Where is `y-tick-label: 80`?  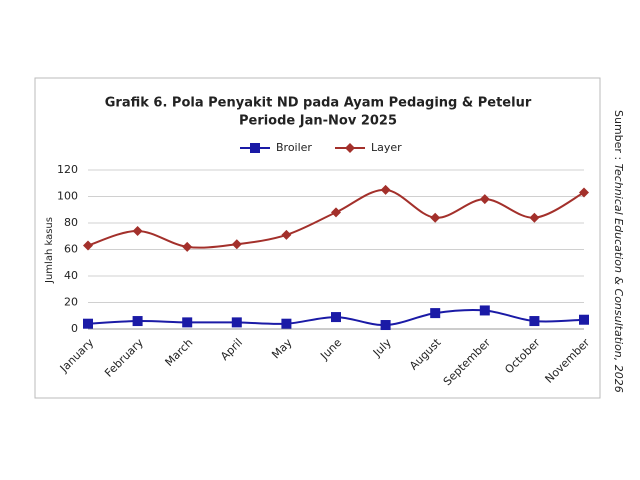 y-tick-label: 80 is located at coordinates (71, 222).